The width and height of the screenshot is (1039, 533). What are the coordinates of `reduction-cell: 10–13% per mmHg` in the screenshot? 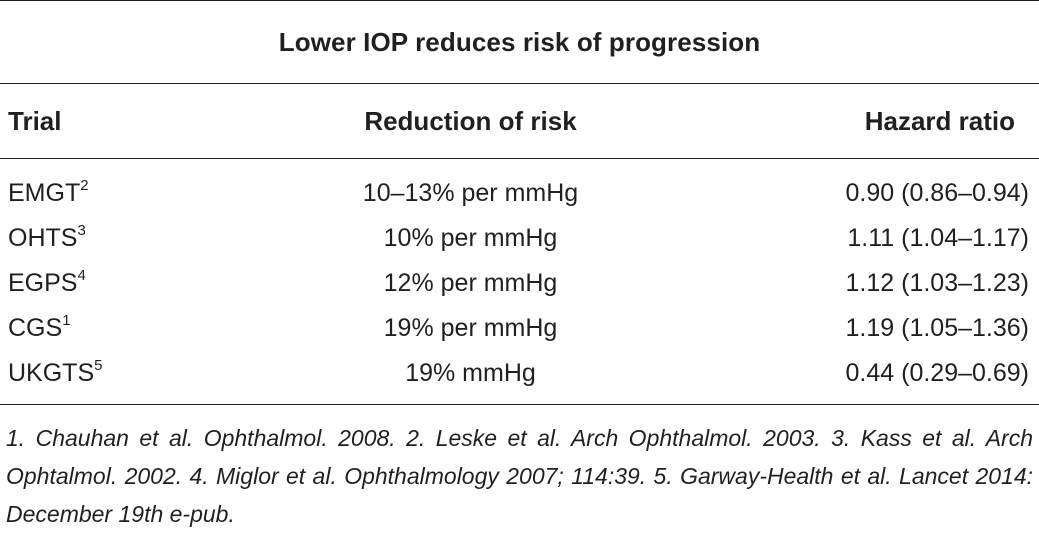 It's located at (470, 193).